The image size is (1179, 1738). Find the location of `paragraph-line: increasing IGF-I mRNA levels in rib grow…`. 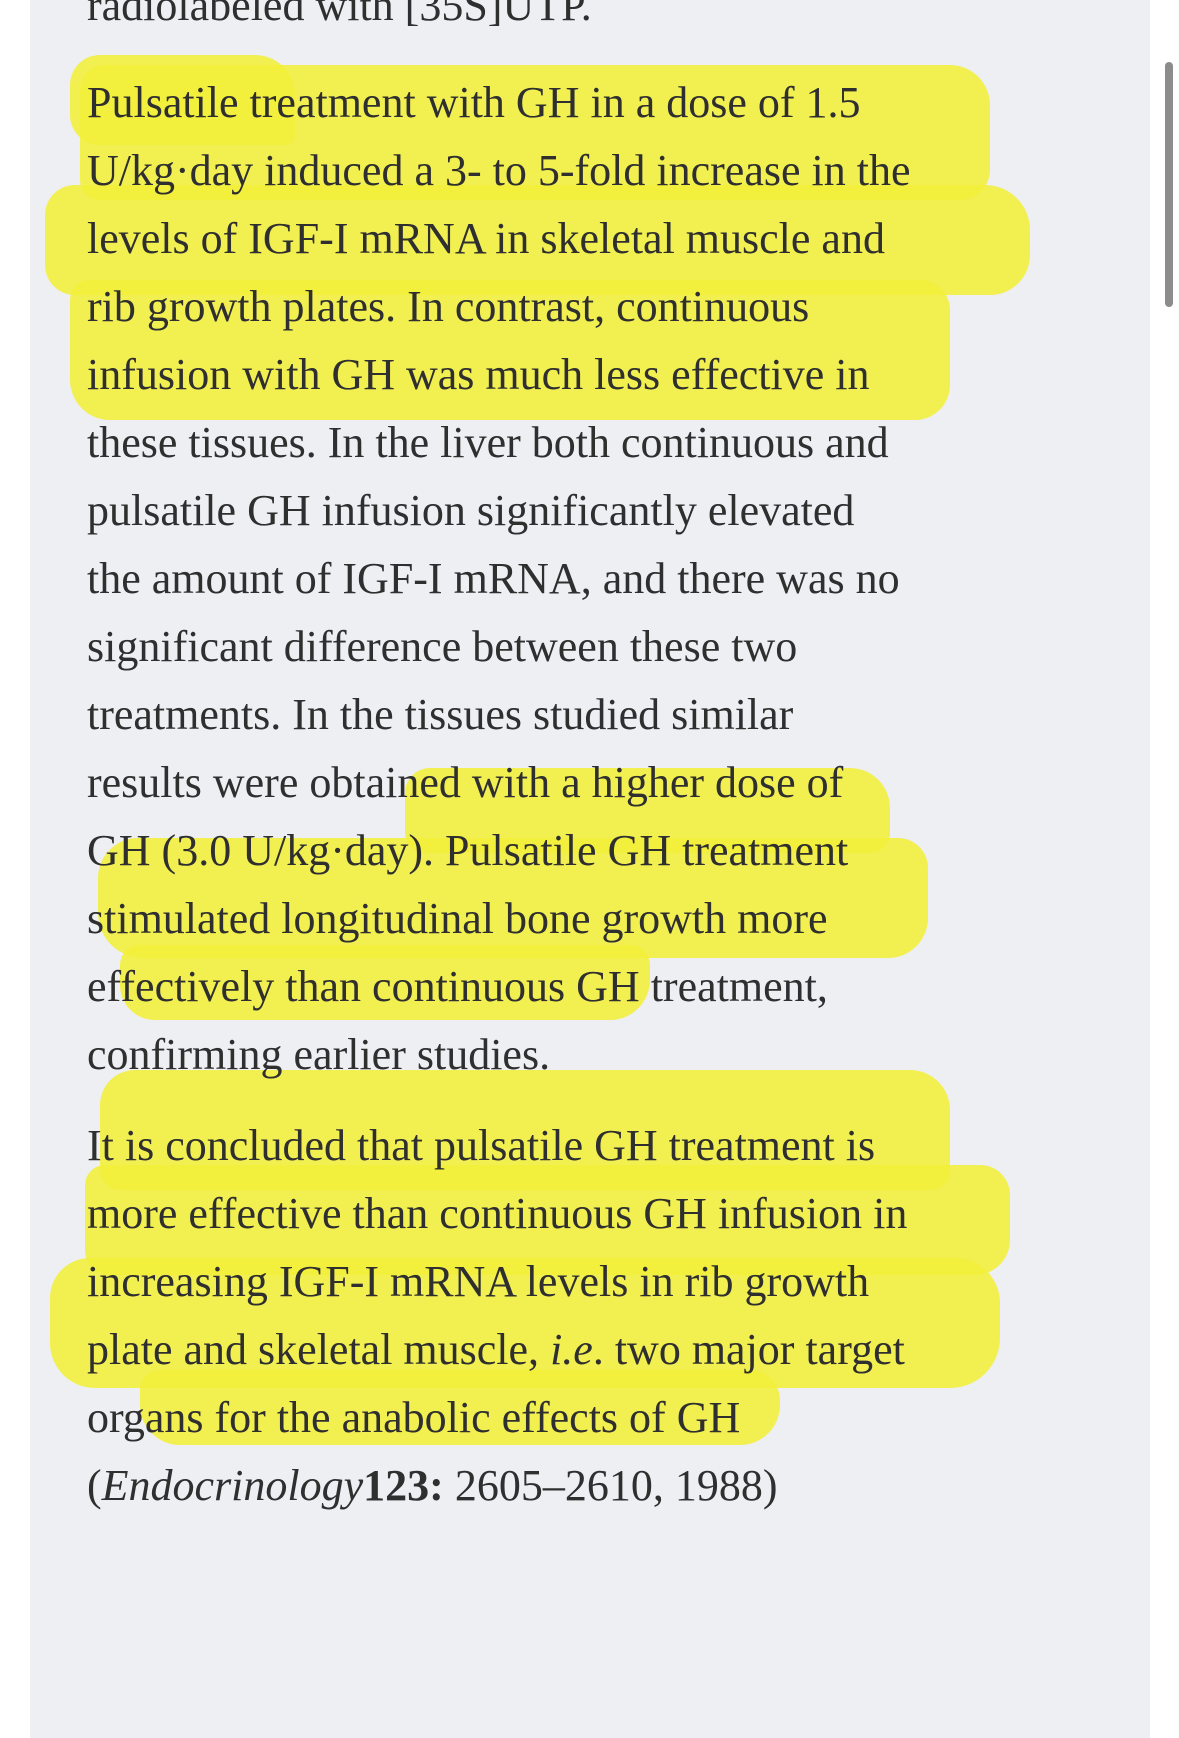

paragraph-line: increasing IGF-I mRNA levels in rib grow… is located at coordinates (478, 1281).